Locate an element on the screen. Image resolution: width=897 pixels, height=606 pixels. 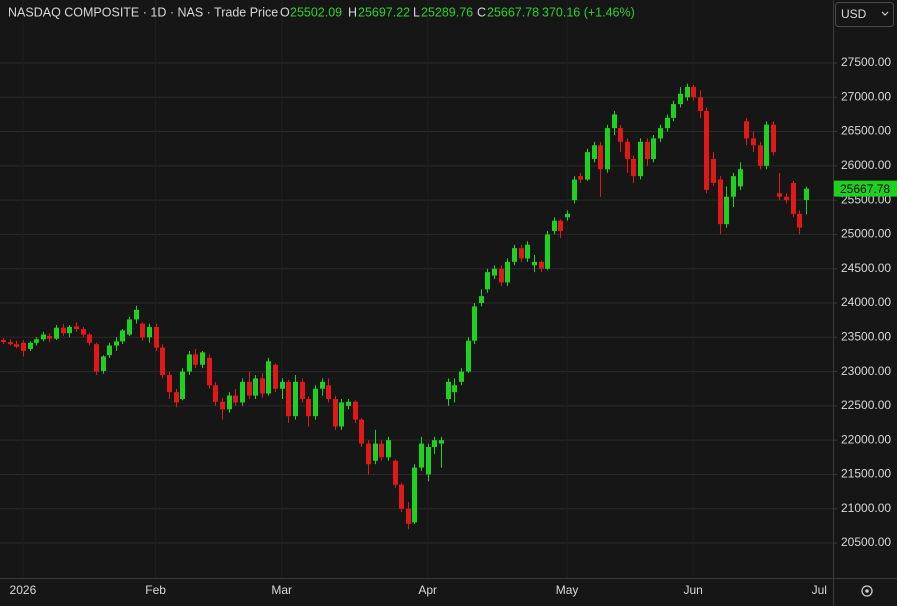
settings-button is located at coordinates (867, 591).